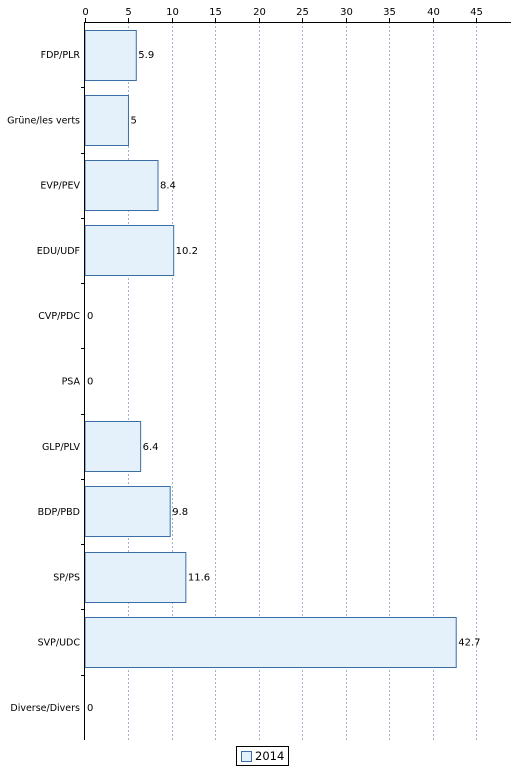 The image size is (520, 770). What do you see at coordinates (172, 12) in the screenshot?
I see `x-tick-label: 10` at bounding box center [172, 12].